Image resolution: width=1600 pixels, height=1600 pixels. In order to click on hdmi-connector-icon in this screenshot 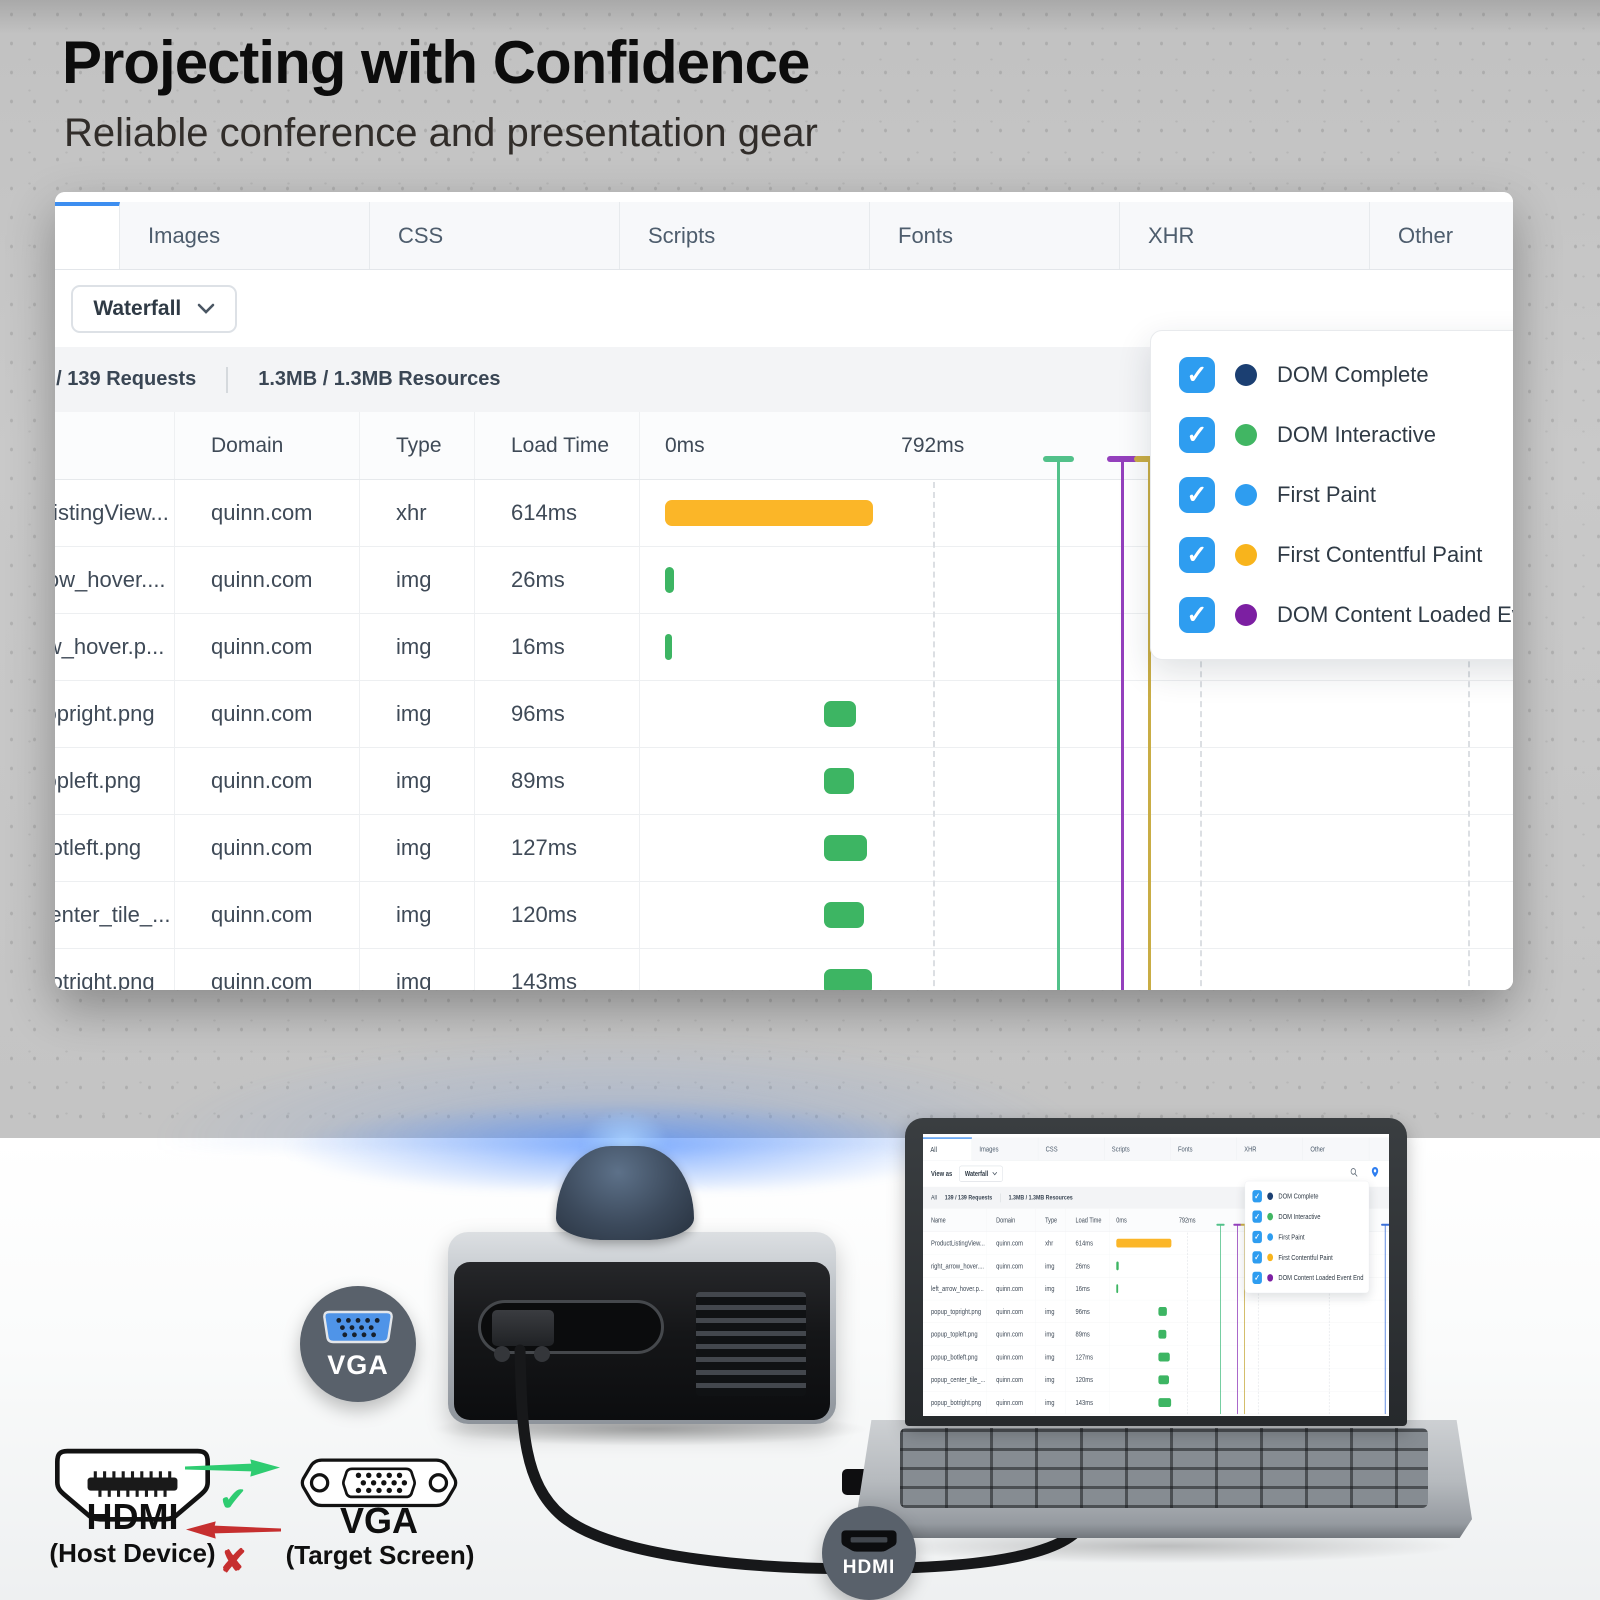, I will do `click(869, 1540)`.